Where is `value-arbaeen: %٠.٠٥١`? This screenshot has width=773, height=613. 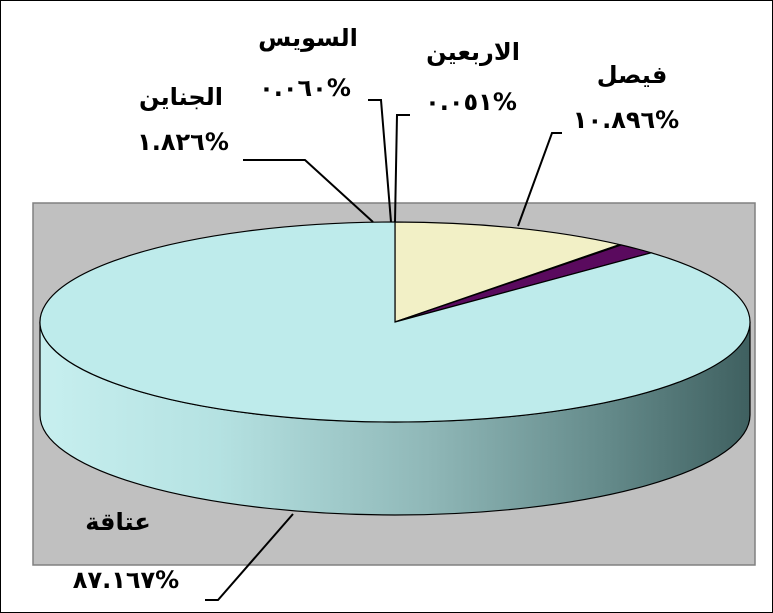 value-arbaeen: %٠.٠٥١ is located at coordinates (471, 102).